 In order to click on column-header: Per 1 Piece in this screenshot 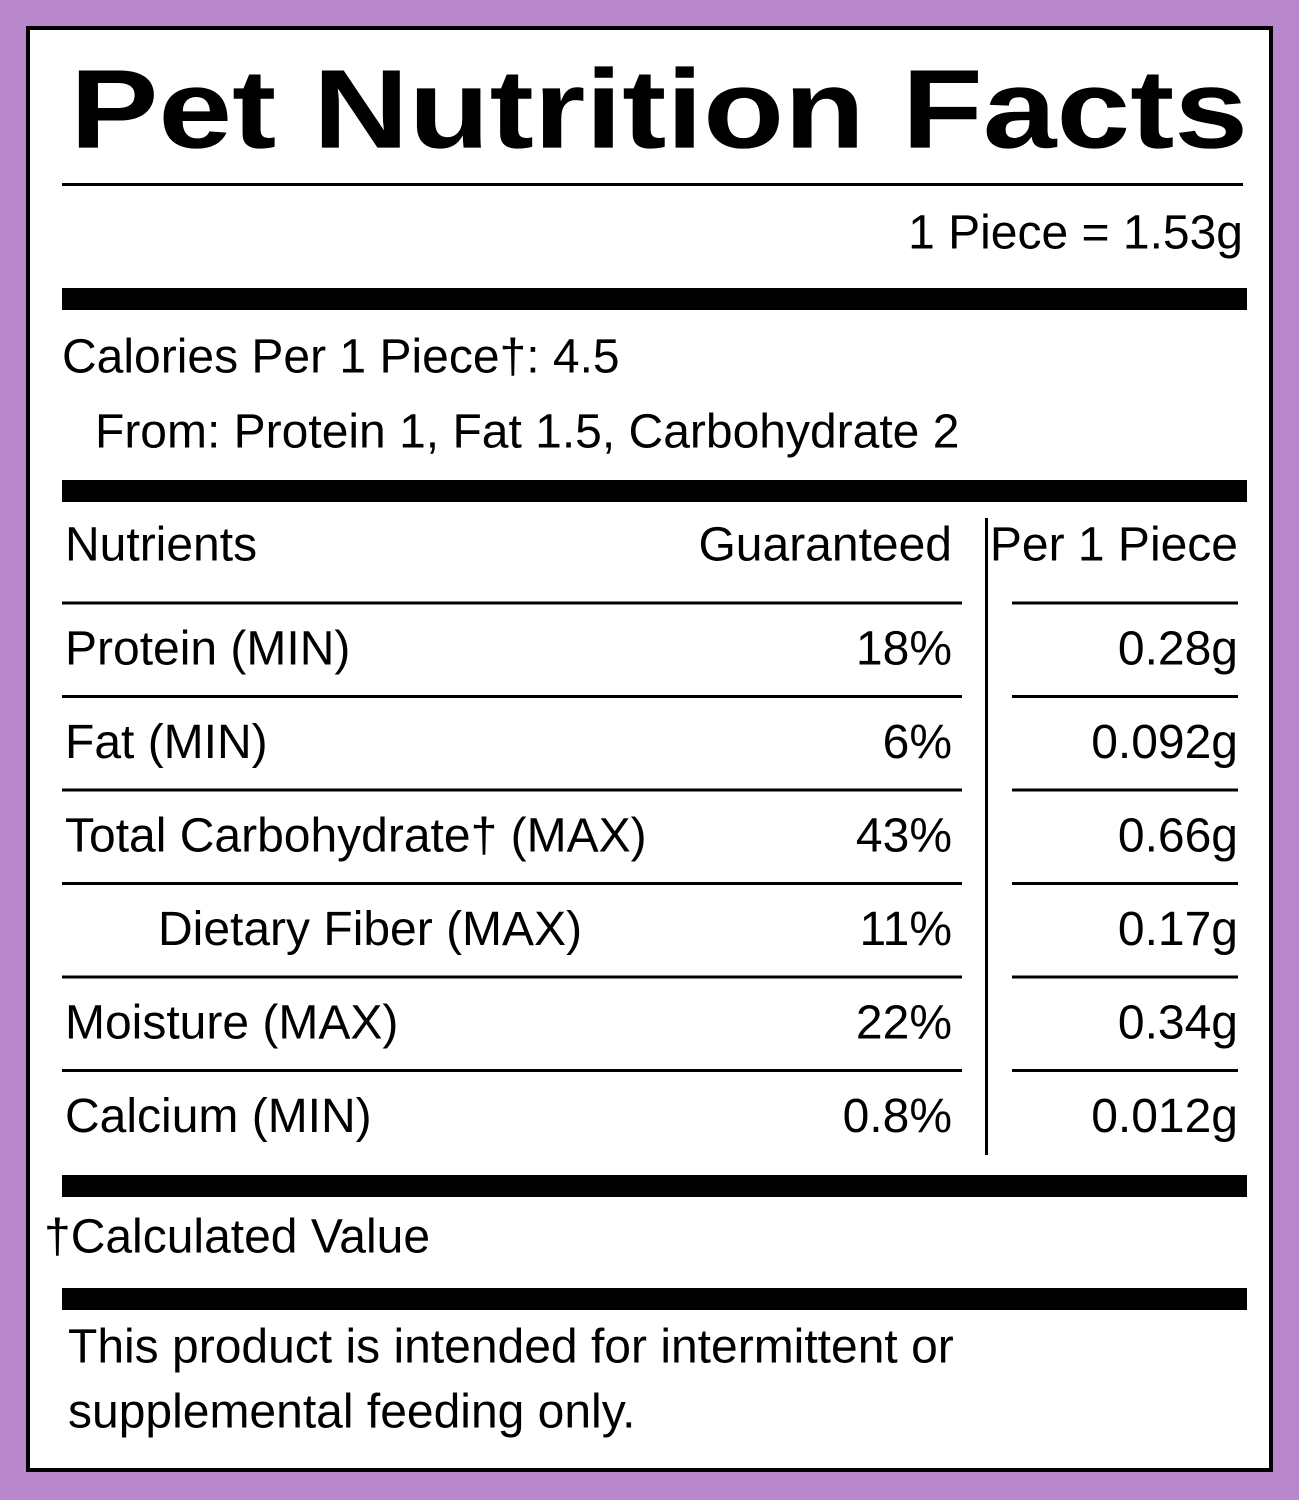, I will do `click(1114, 545)`.